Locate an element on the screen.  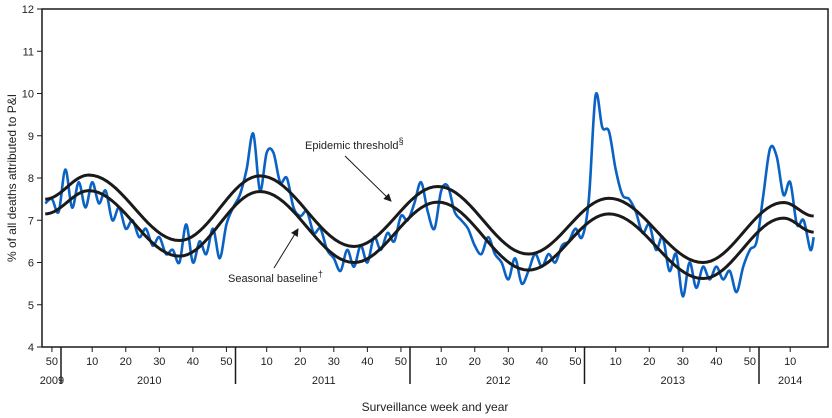
y-tick-label: 8 is located at coordinates (31, 179).